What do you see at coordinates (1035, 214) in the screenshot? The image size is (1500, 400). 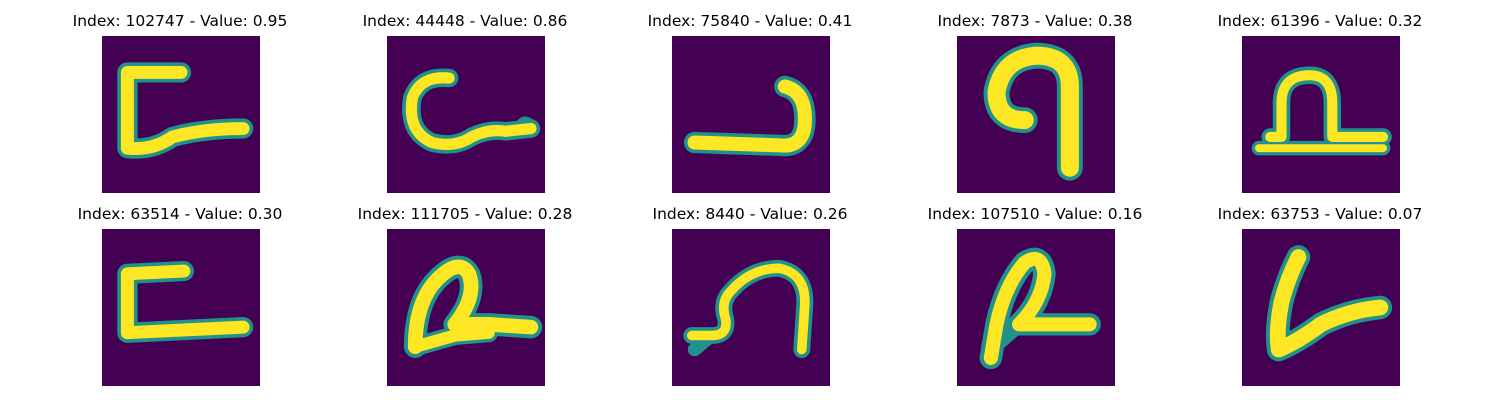 I see `panel-title: Index: 107510 - Value: 0.16` at bounding box center [1035, 214].